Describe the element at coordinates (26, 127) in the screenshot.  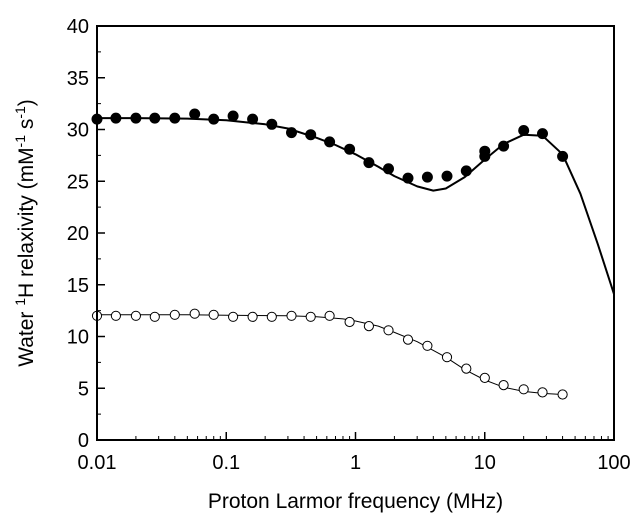
I see `y-title-part3: s` at that location.